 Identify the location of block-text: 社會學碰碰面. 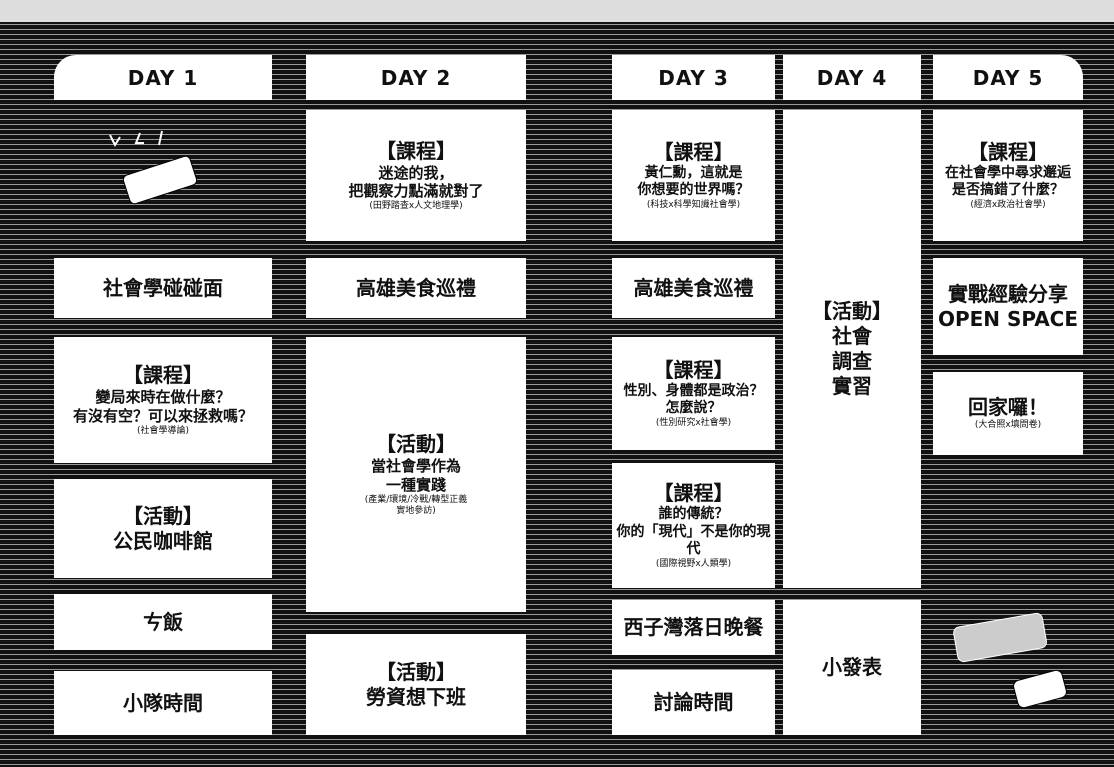
(163, 287).